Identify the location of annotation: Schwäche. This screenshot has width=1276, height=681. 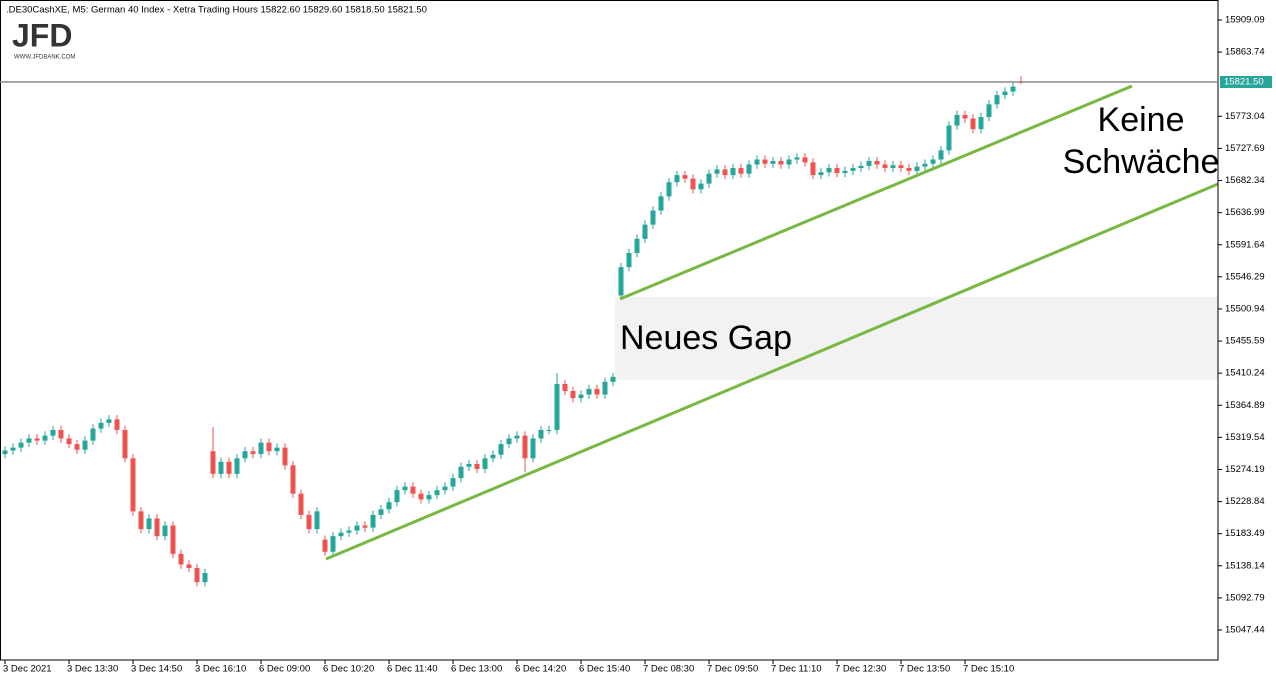
(1141, 162).